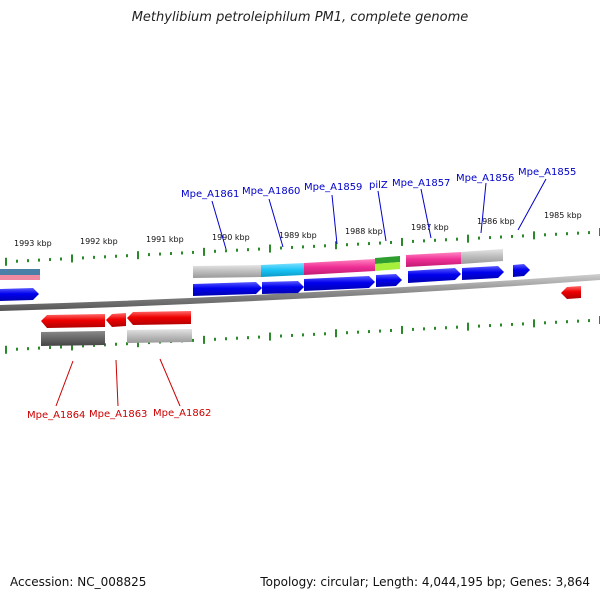  Describe the element at coordinates (99, 241) in the screenshot. I see `scale-label: 1992 kbp` at that location.